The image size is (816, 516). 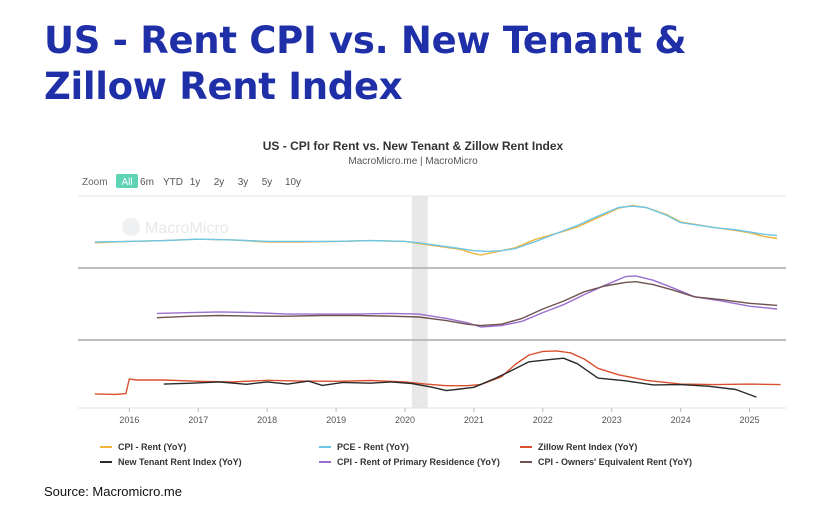 What do you see at coordinates (113, 491) in the screenshot?
I see `source-note: Source: Macromicro.me` at bounding box center [113, 491].